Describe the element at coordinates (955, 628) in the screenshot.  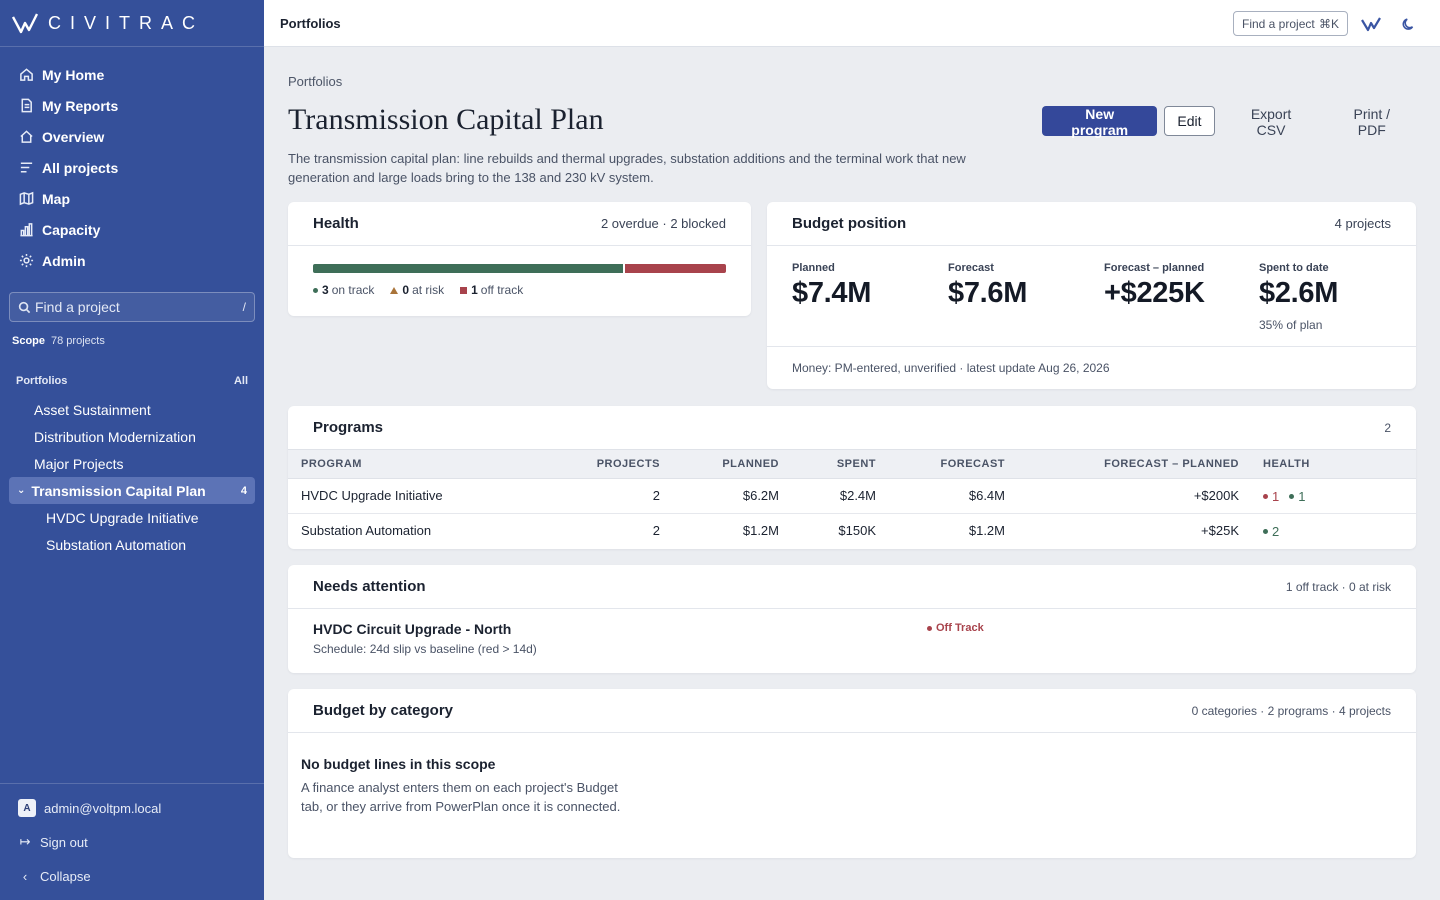
I see `status-badge: Off Track` at that location.